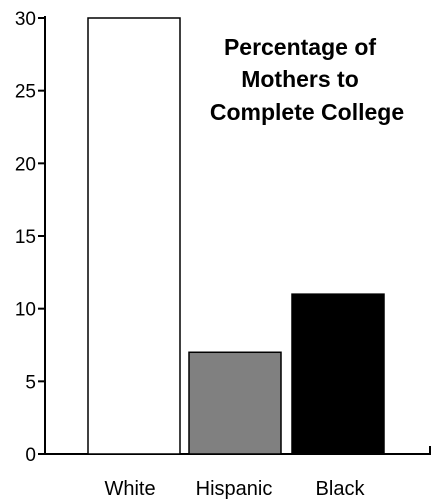  What do you see at coordinates (25, 237) in the screenshot?
I see `y-tick-label-15: 15` at bounding box center [25, 237].